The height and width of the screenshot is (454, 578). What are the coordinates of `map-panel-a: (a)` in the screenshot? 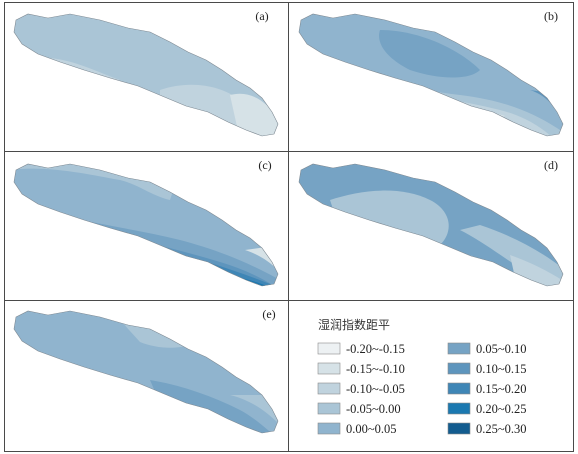 It's located at (146, 73).